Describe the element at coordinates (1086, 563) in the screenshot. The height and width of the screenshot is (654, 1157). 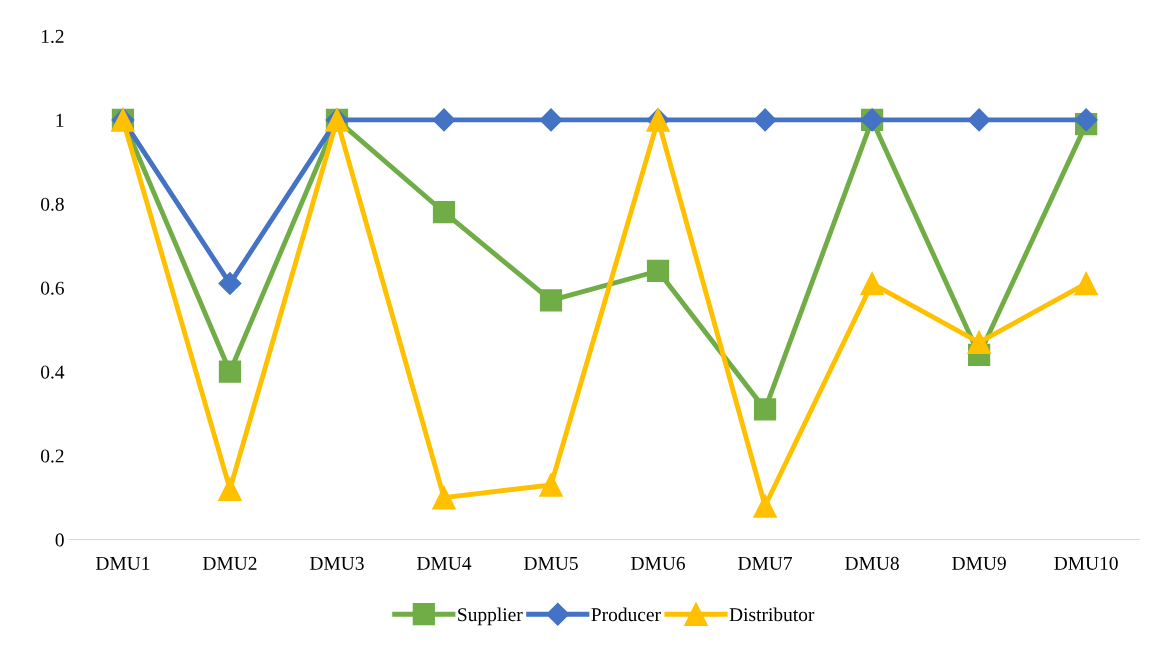
I see `x-tick-label: DMU10` at that location.